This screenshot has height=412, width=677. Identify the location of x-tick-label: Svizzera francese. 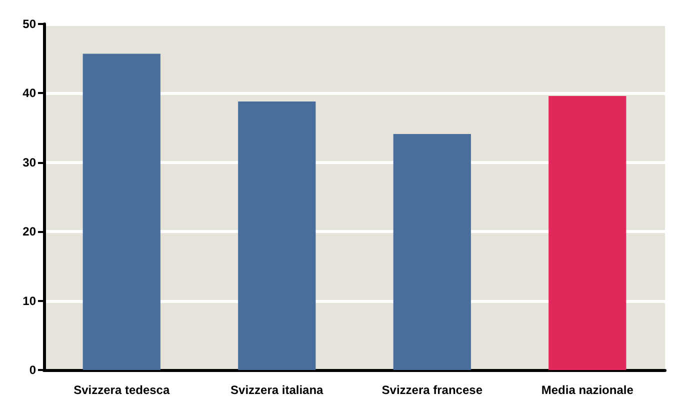
(432, 390).